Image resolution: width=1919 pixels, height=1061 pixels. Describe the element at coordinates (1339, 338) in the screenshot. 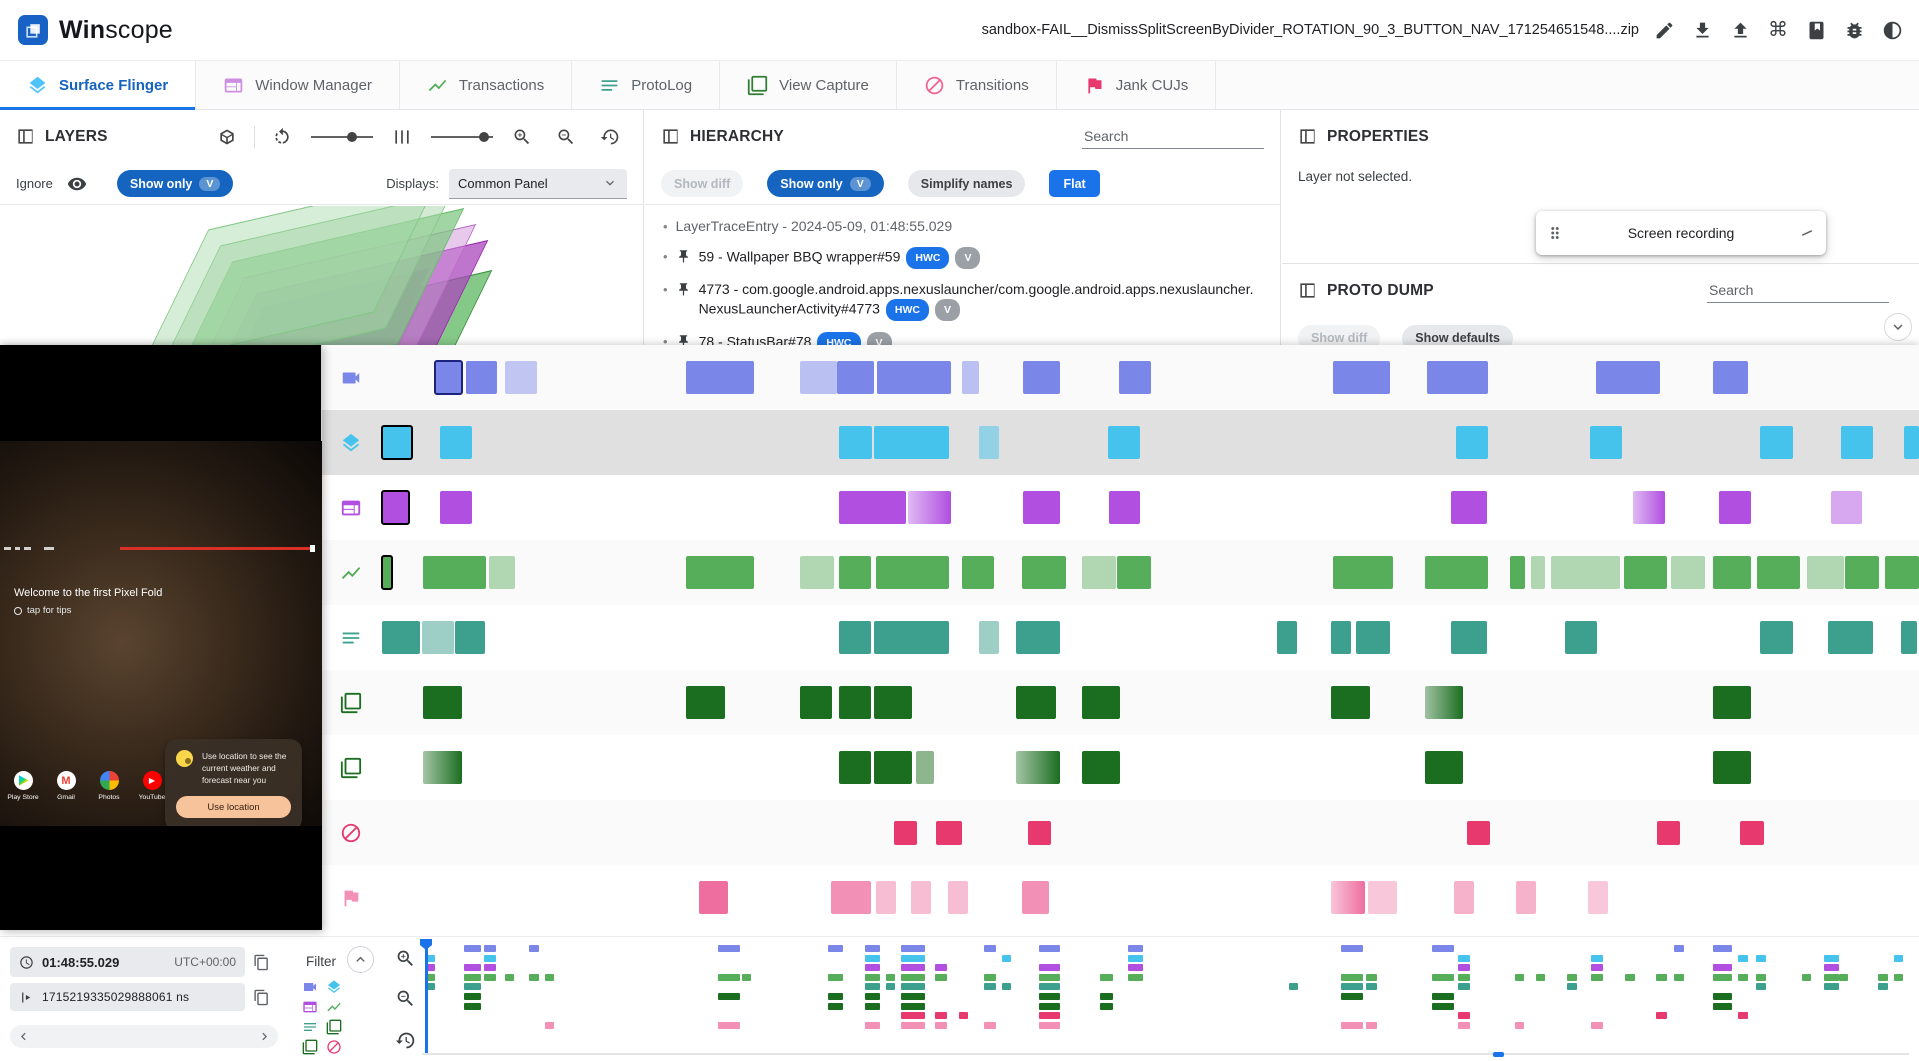

I see `proto-show-diff-button: Show diff` at that location.